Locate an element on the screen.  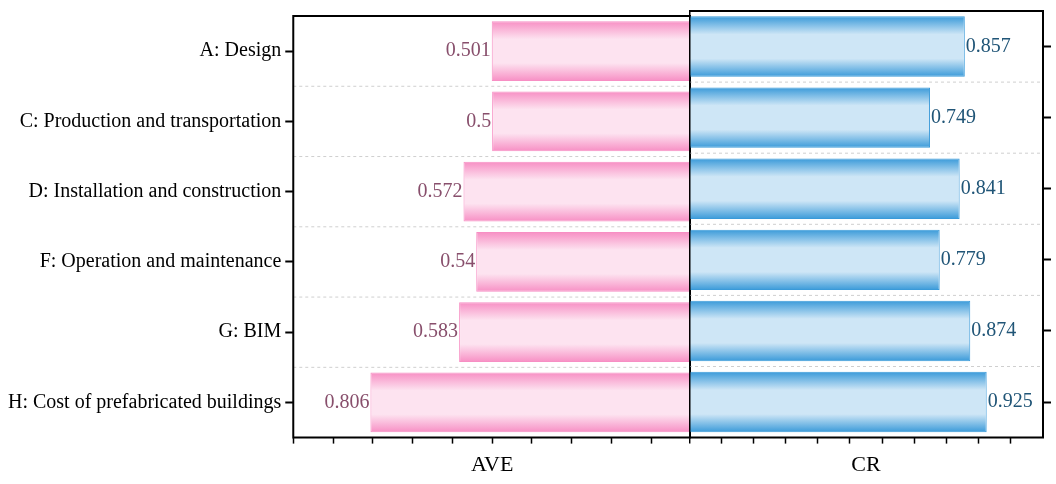
data-label: 0.857 is located at coordinates (988, 44).